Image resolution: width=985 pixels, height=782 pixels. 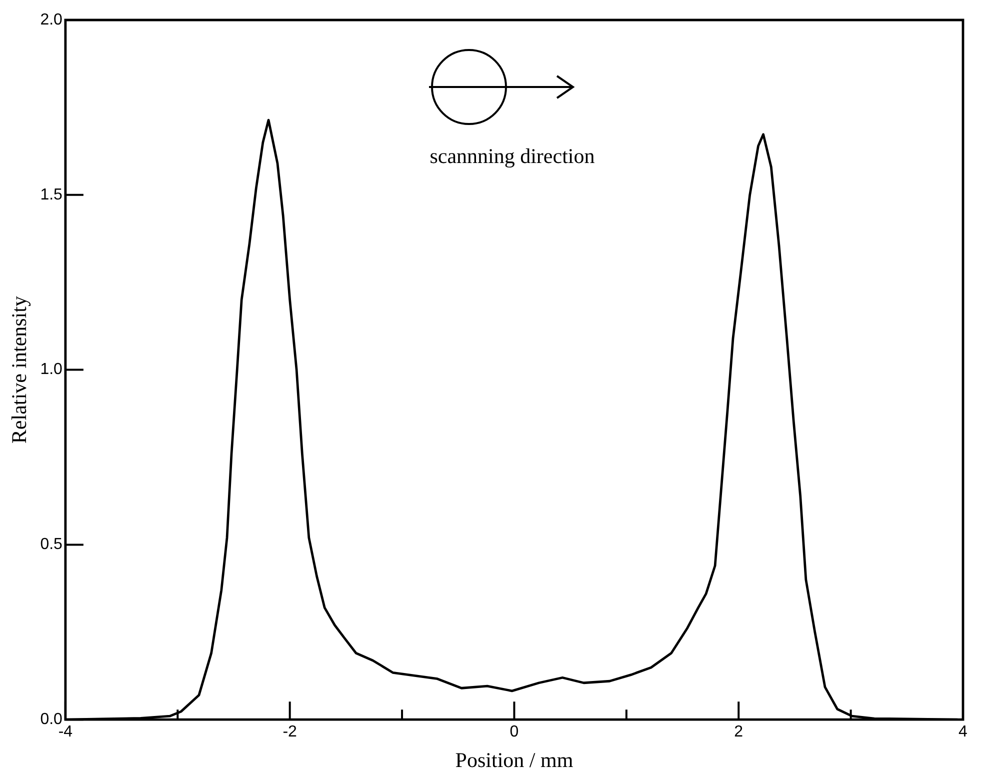 I want to click on y-tick-label: 1.0, so click(x=51, y=369).